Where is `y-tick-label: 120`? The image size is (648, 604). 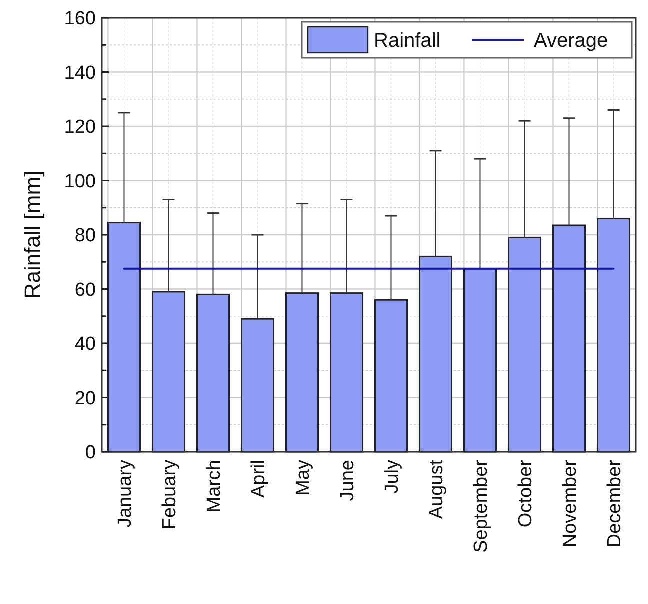
y-tick-label: 120 is located at coordinates (80, 127).